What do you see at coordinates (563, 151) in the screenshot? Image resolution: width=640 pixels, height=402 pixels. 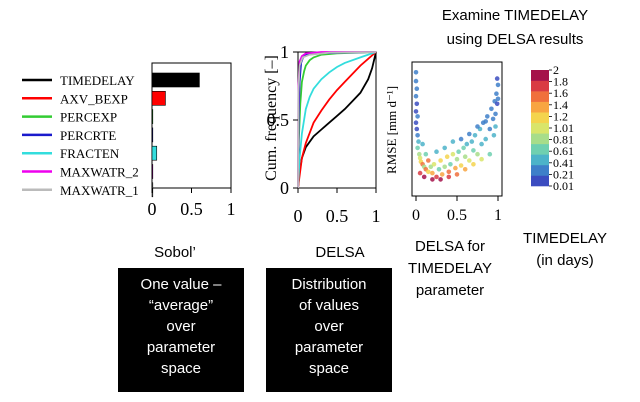 I see `colorbar-tick-label: 0.61` at bounding box center [563, 151].